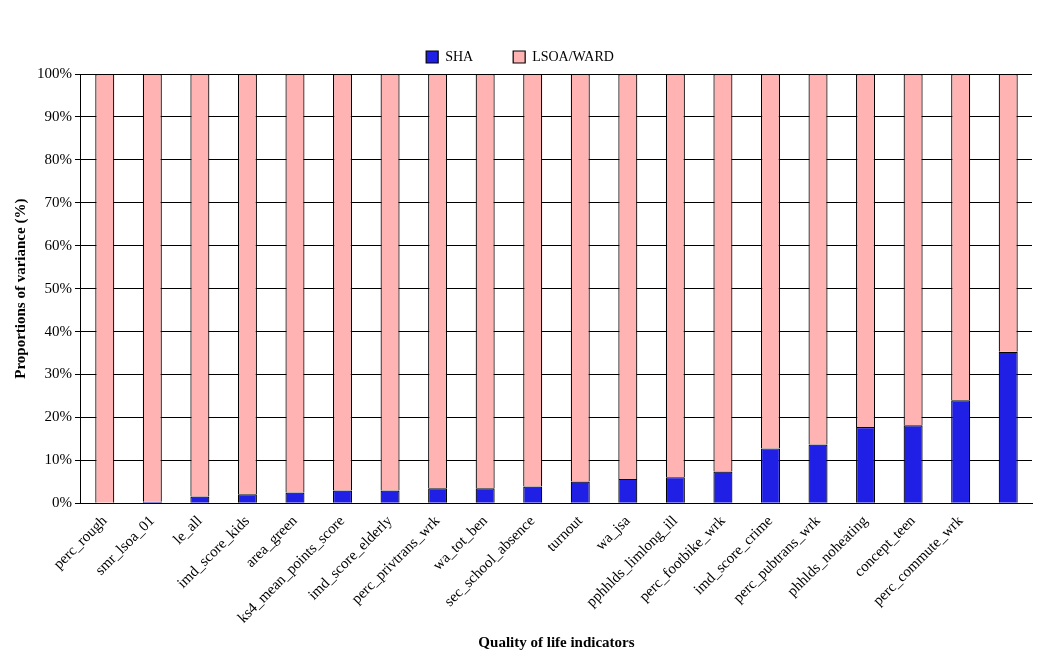 The height and width of the screenshot is (666, 1044). What do you see at coordinates (556, 641) in the screenshot?
I see `x-axis-title: Quality of life indicators` at bounding box center [556, 641].